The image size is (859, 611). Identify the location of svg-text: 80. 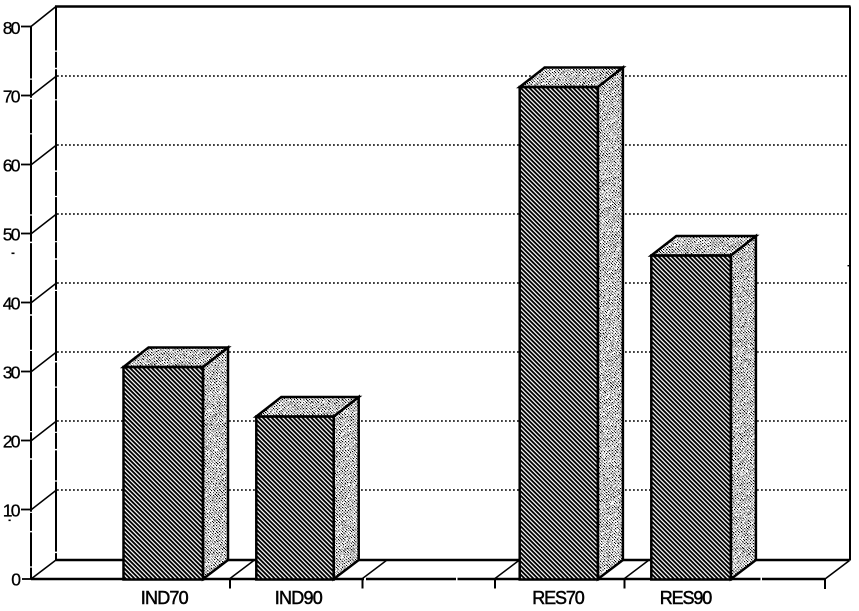
(12, 28).